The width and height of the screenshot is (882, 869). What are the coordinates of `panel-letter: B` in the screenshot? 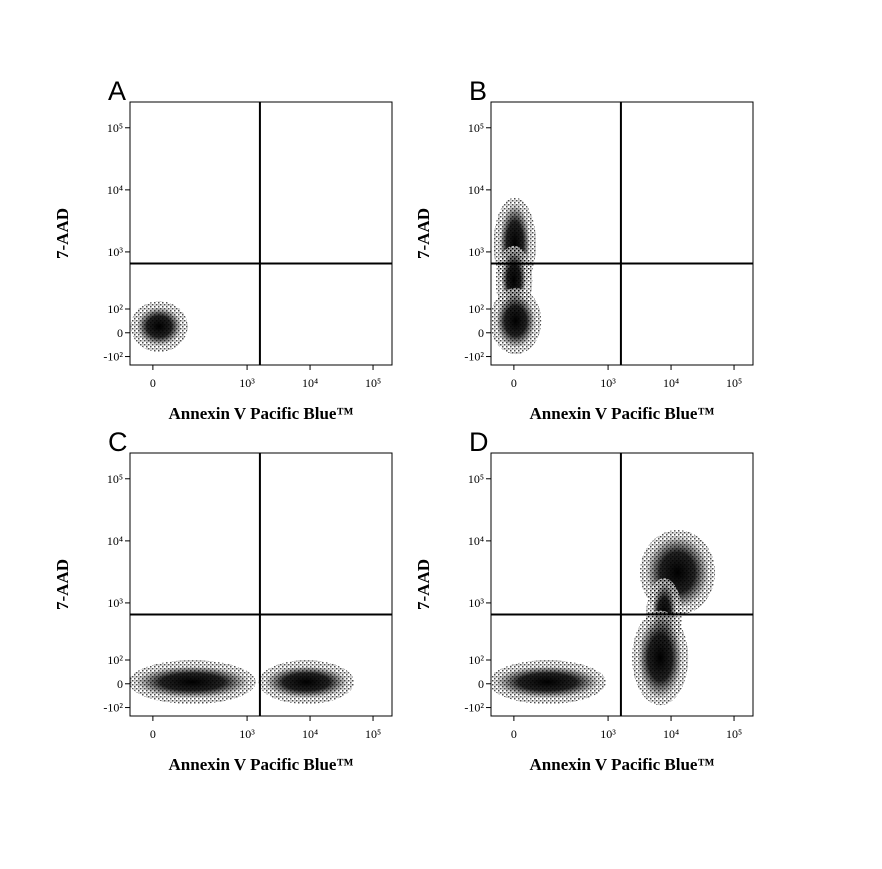 It's located at (478, 91).